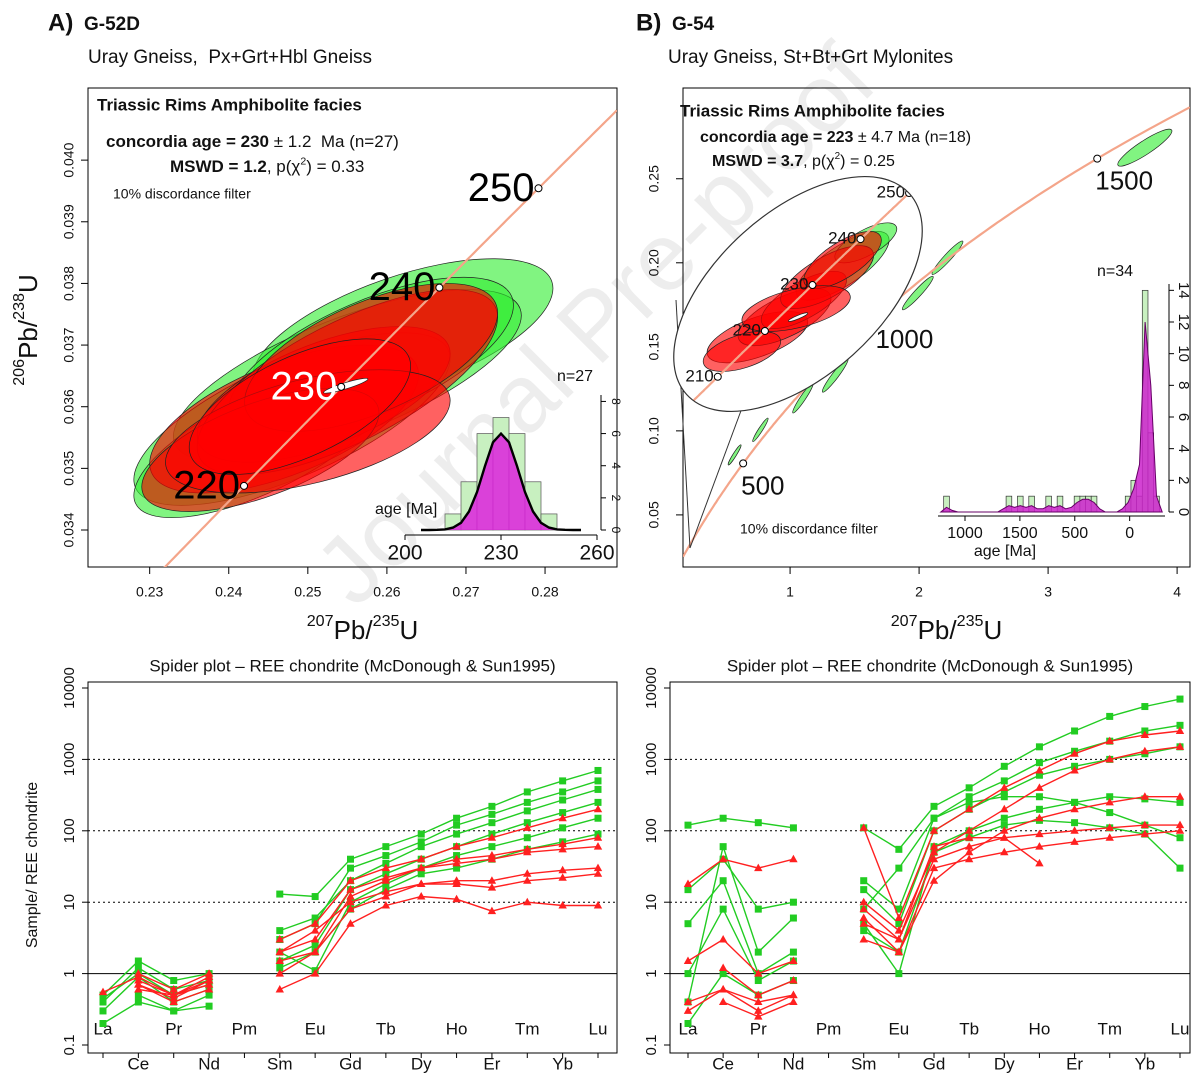 The width and height of the screenshot is (1196, 1075). Describe the element at coordinates (457, 1028) in the screenshot. I see `x-tick-label: Ho` at that location.